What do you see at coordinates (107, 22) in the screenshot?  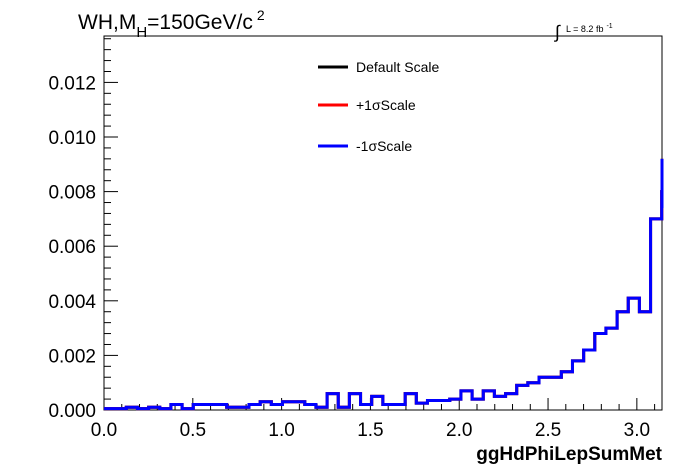 I see `title-main: WH,M` at bounding box center [107, 22].